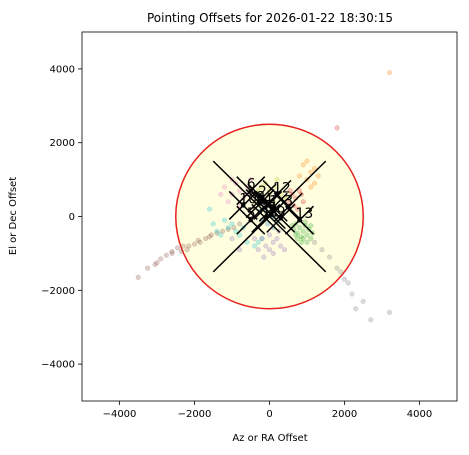 This screenshot has width=469, height=455. I want to click on antenna-label: 4, so click(268, 199).